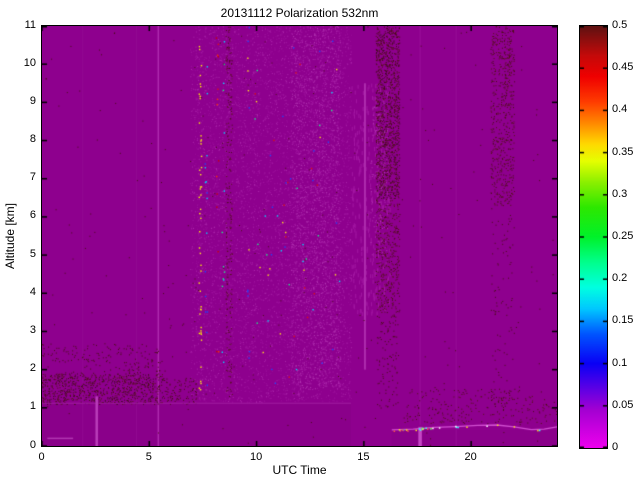  I want to click on colorbar-tick-label: 0.5, so click(620, 25).